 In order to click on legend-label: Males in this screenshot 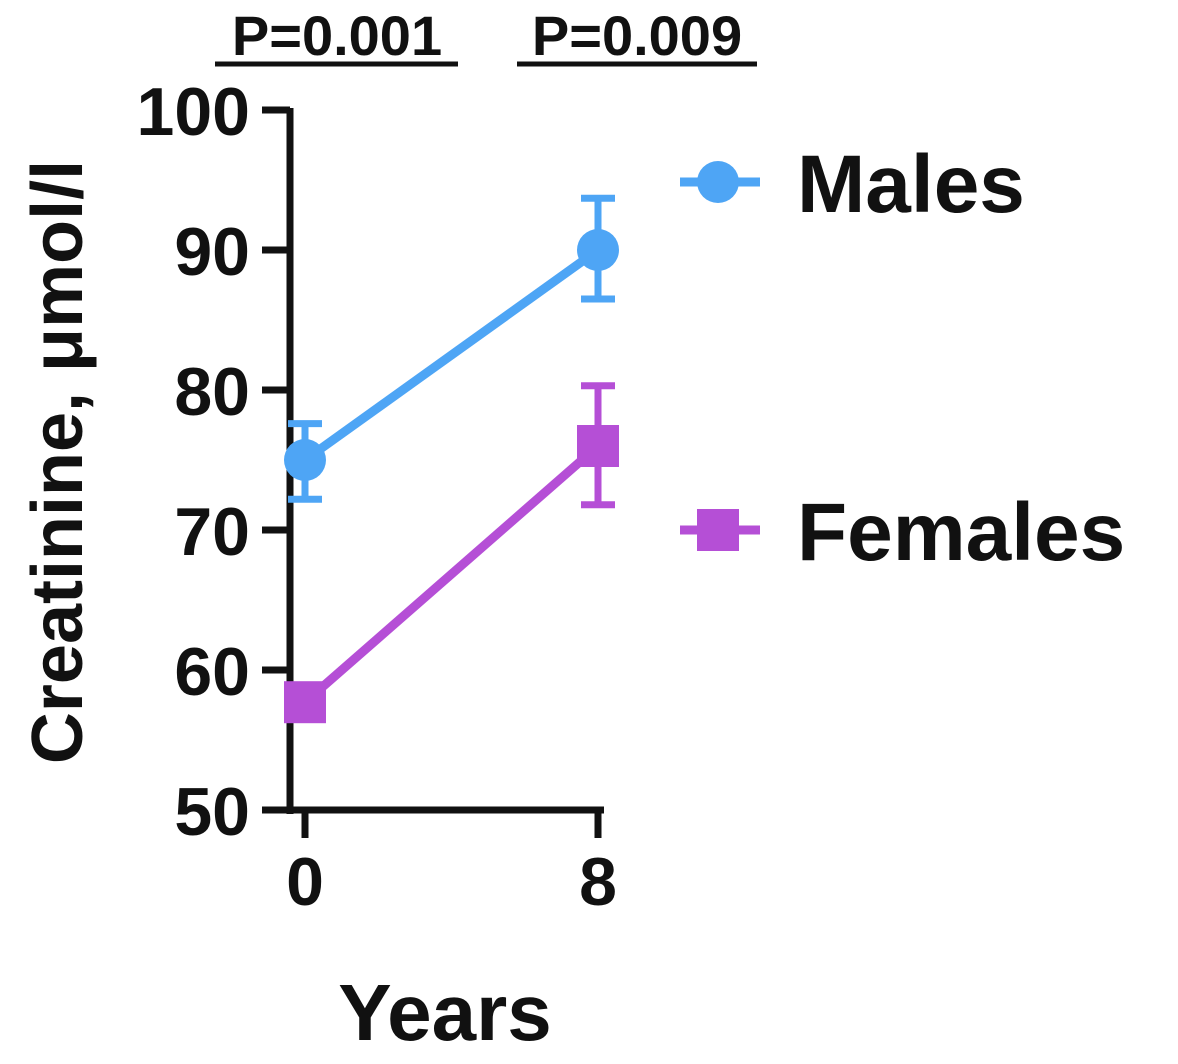, I will do `click(911, 184)`.